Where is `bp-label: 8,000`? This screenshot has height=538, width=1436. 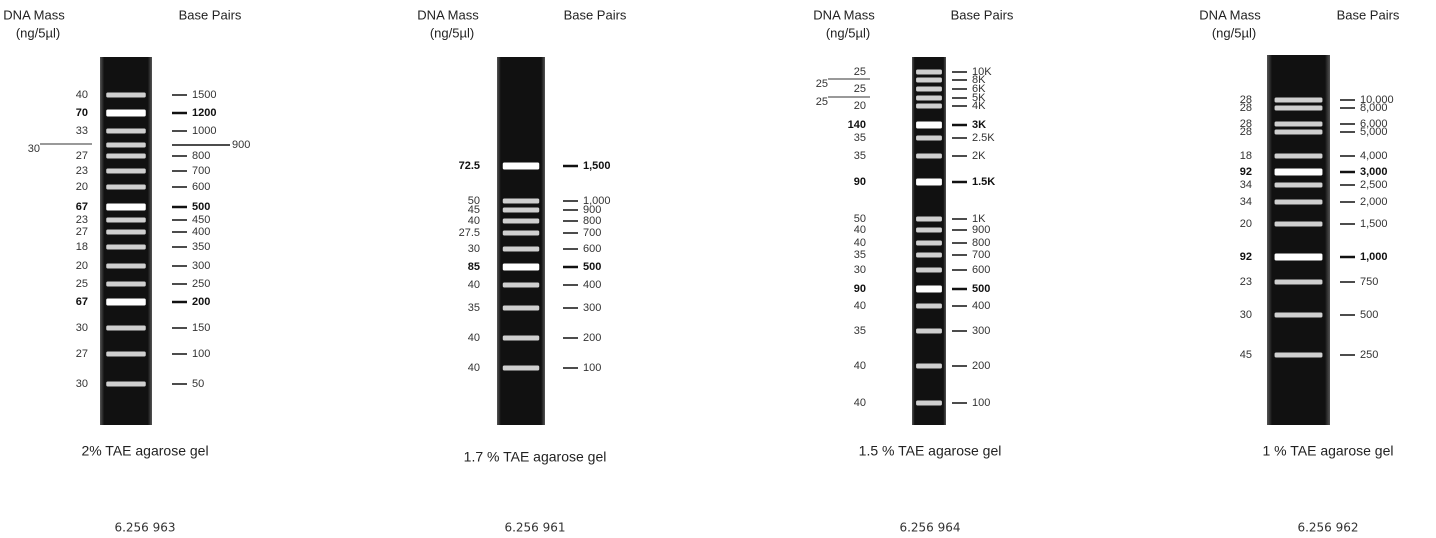 bp-label: 8,000 is located at coordinates (1374, 108).